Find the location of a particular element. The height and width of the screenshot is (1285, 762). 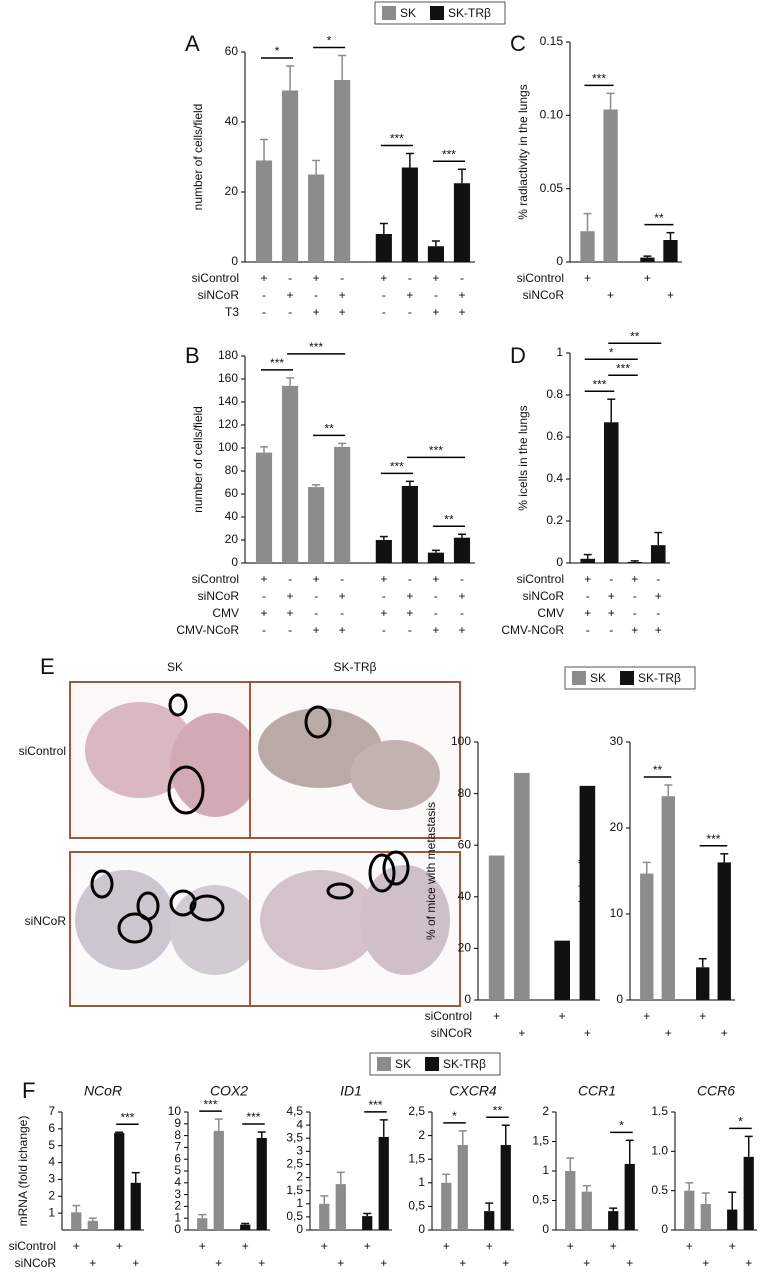

y-tick-label: 0.8 is located at coordinates (554, 394).